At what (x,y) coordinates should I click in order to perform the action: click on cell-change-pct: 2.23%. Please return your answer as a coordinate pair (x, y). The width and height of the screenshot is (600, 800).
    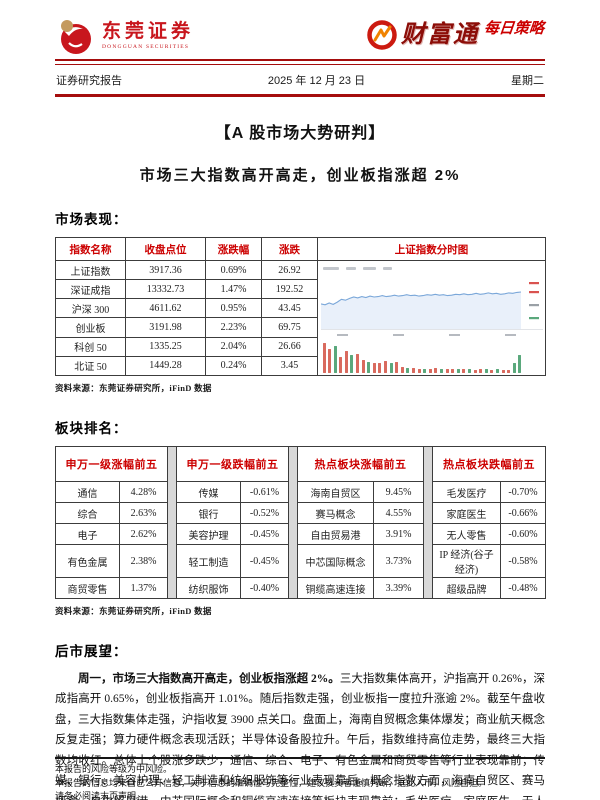
    Looking at the image, I should click on (233, 327).